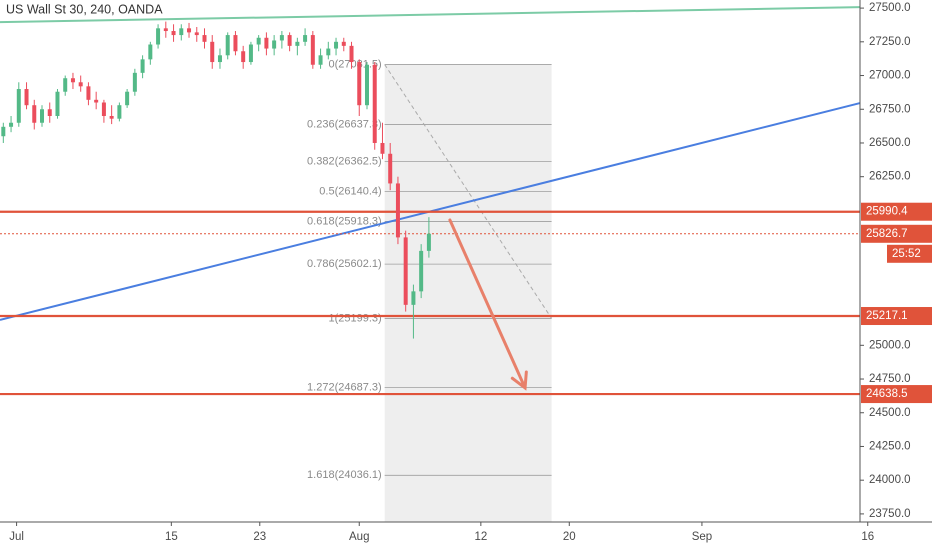 The width and height of the screenshot is (932, 550). I want to click on y-tick-label: 27500.0, so click(890, 8).